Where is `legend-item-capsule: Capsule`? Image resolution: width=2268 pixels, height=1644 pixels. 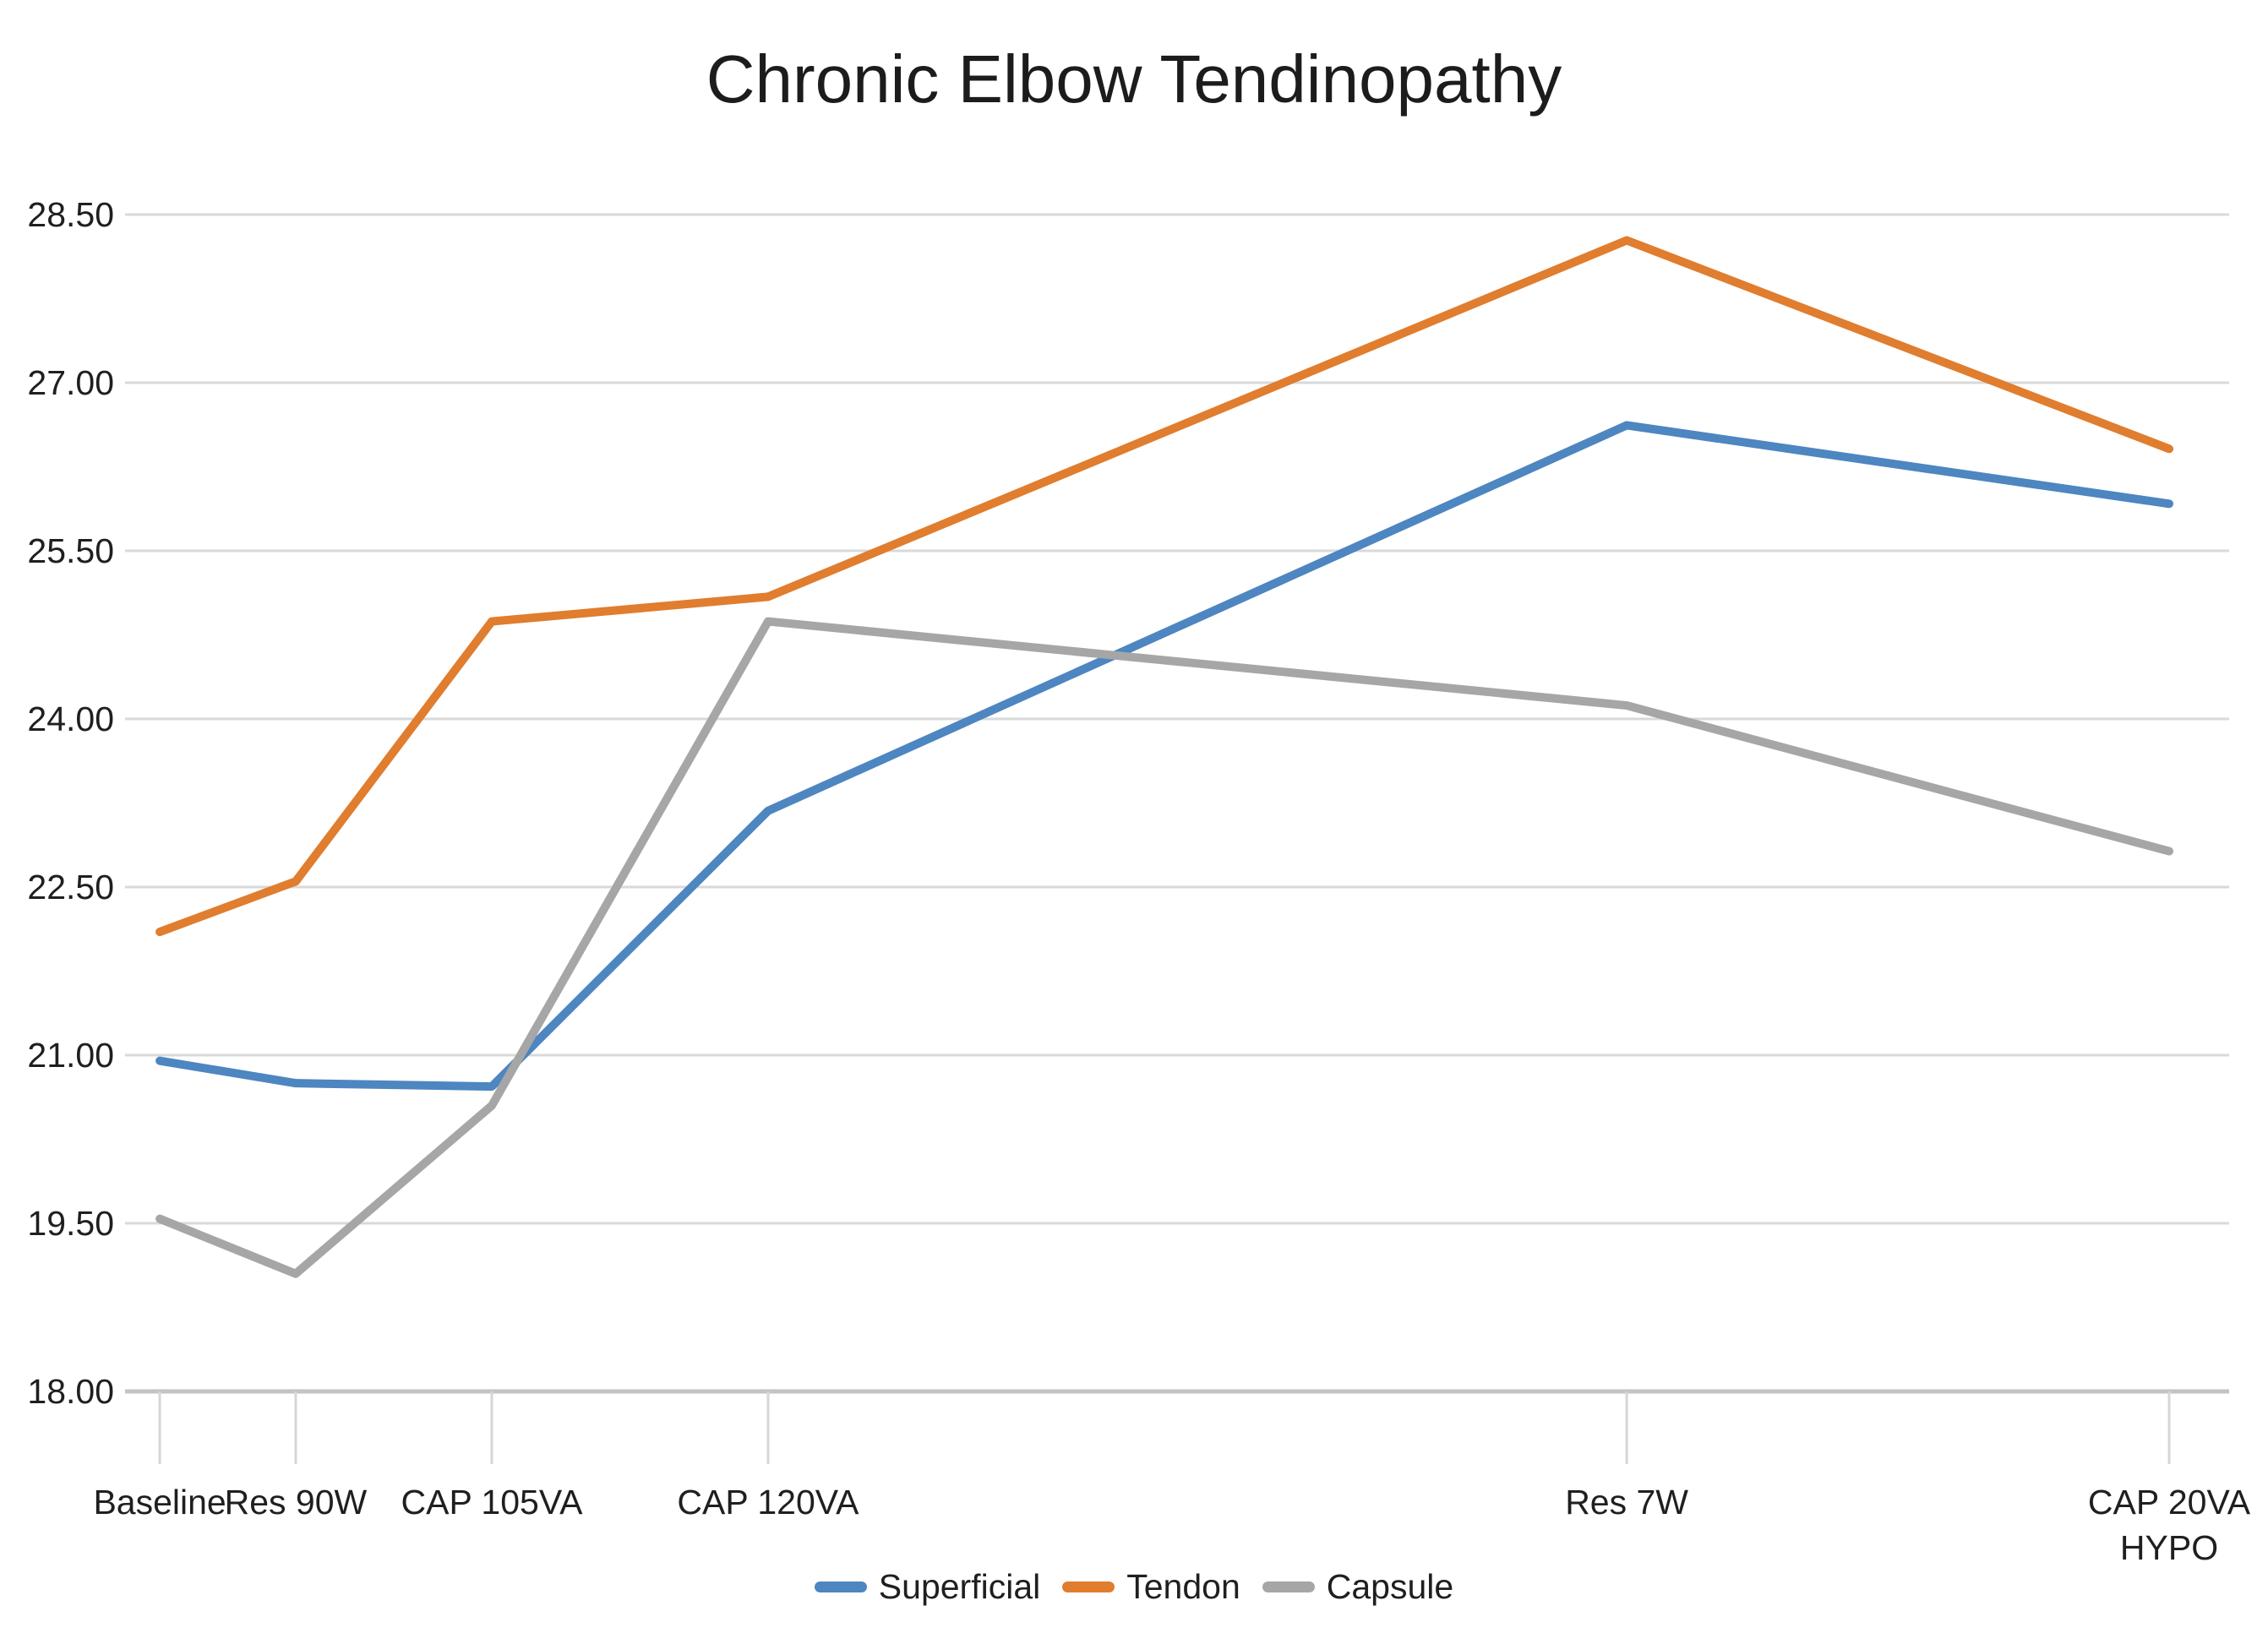
legend-item-capsule: Capsule is located at coordinates (1357, 1587).